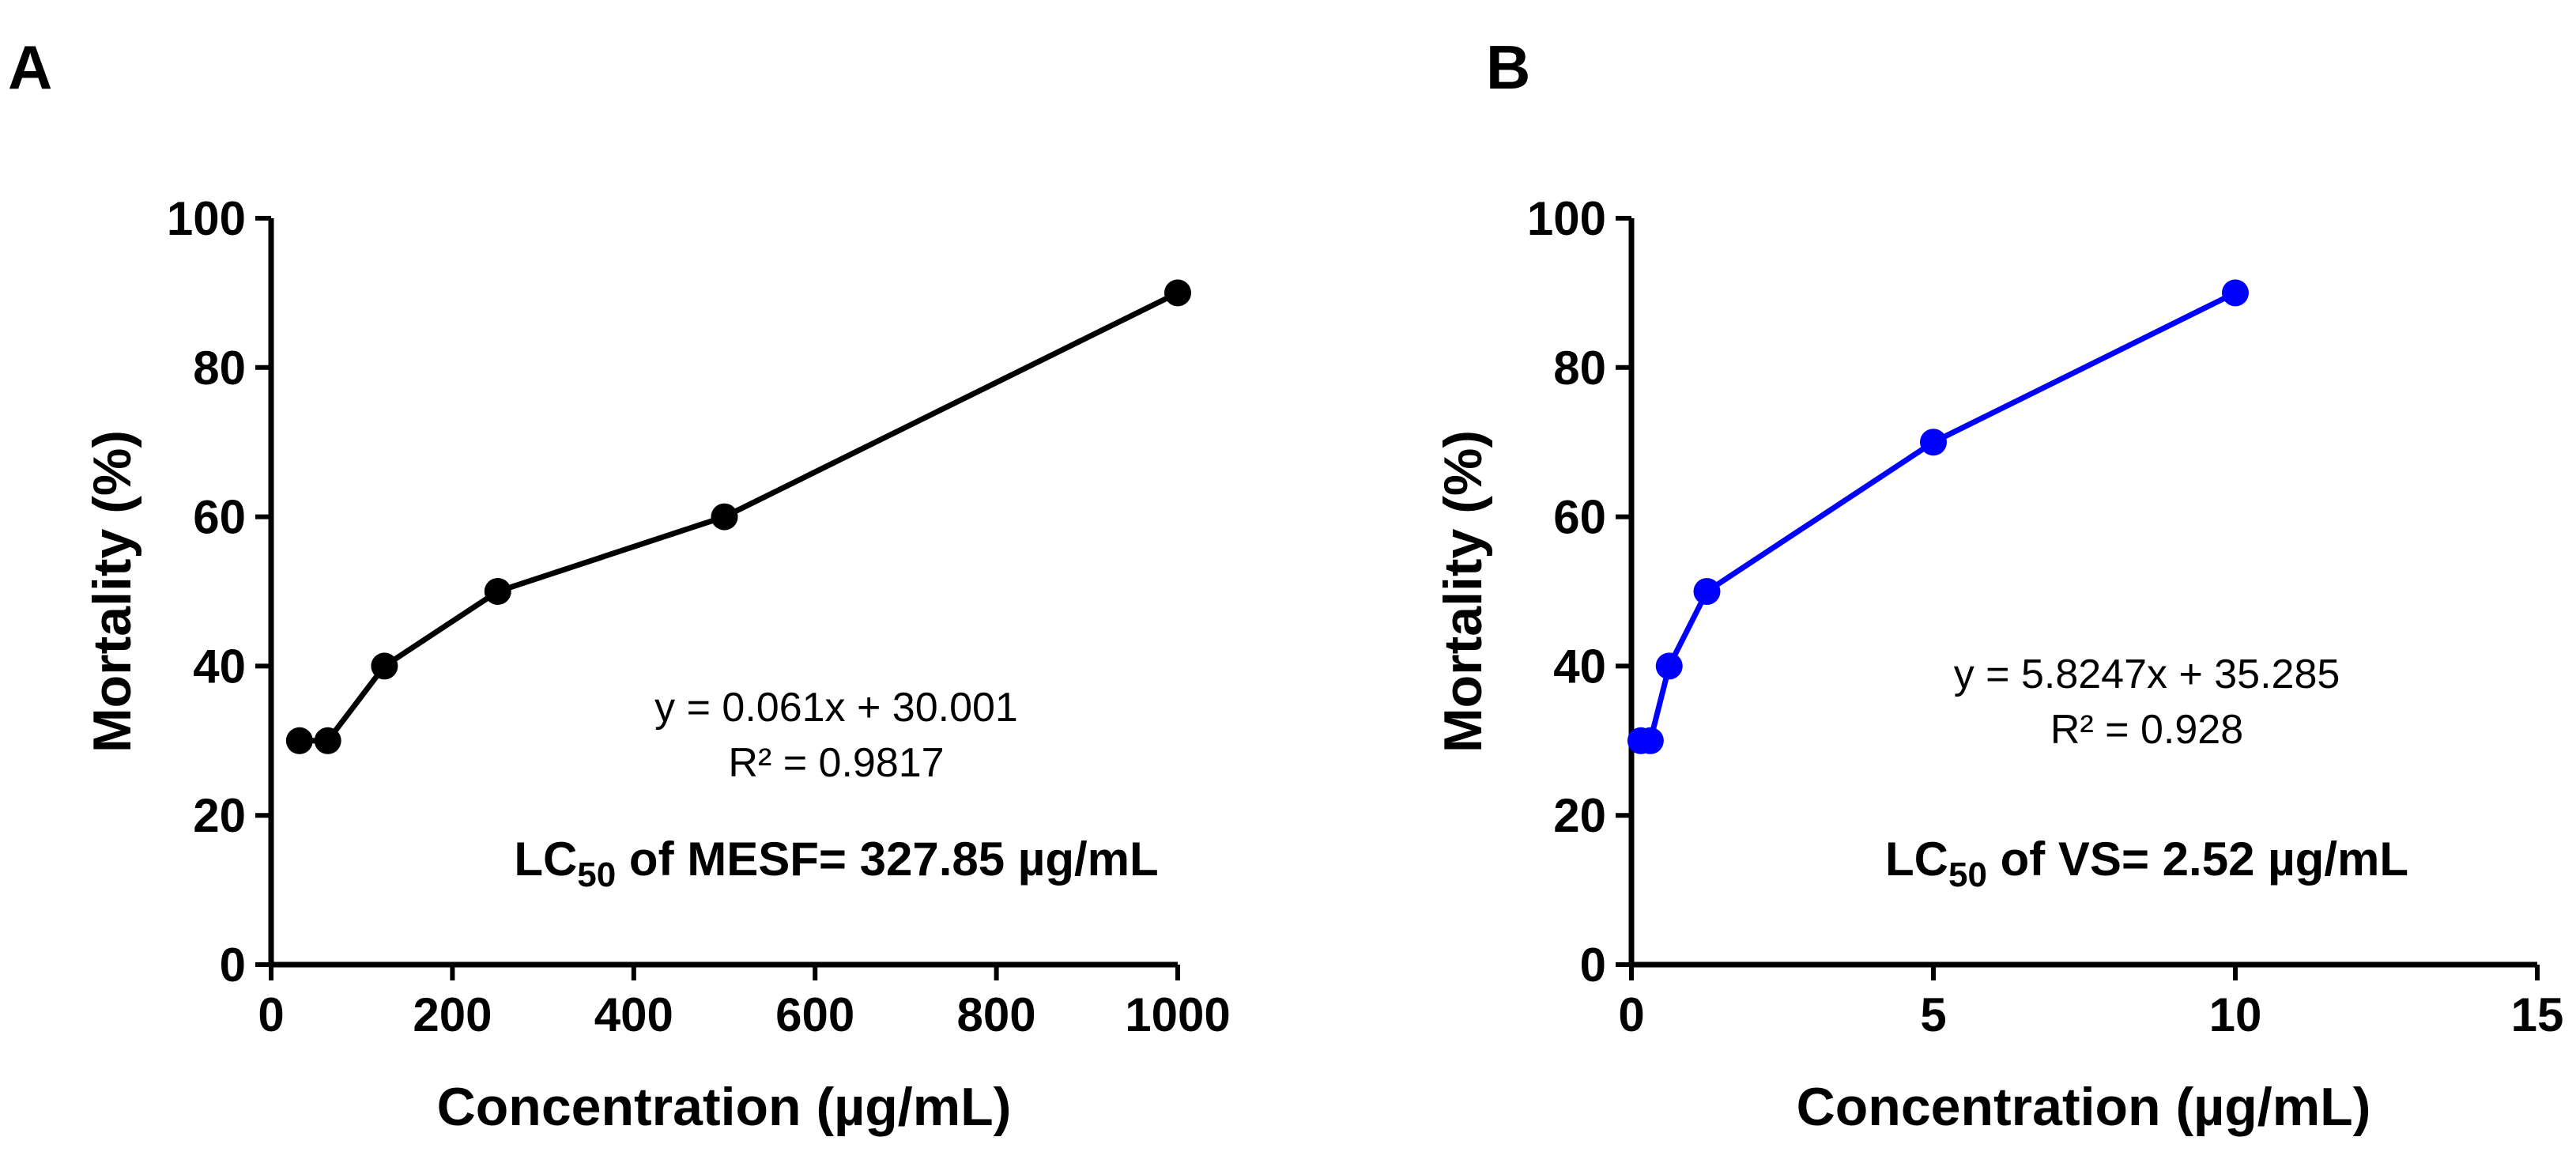 The image size is (2576, 1171). What do you see at coordinates (206, 218) in the screenshot?
I see `panel-a-y-tick-label: 100` at bounding box center [206, 218].